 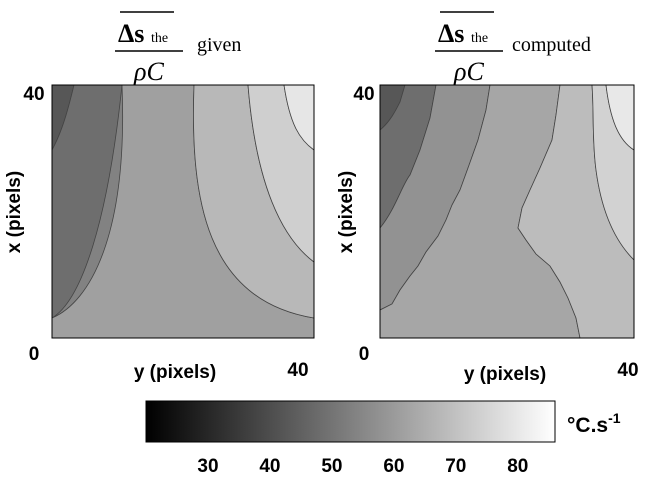 I want to click on colorbar-tick-label: 80, so click(x=517, y=466).